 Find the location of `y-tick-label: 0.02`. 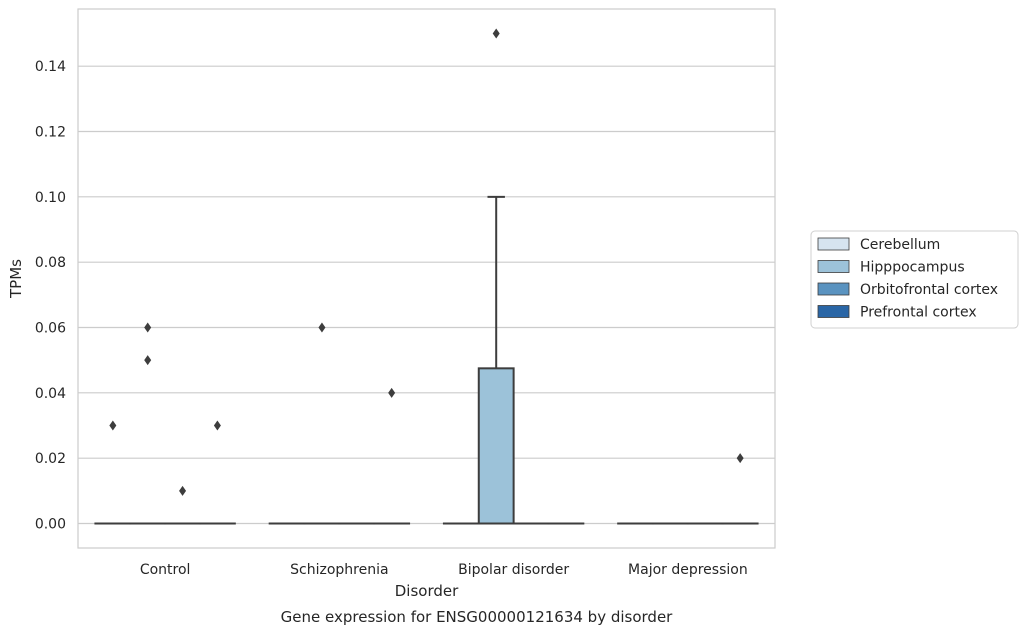

y-tick-label: 0.02 is located at coordinates (50, 459).